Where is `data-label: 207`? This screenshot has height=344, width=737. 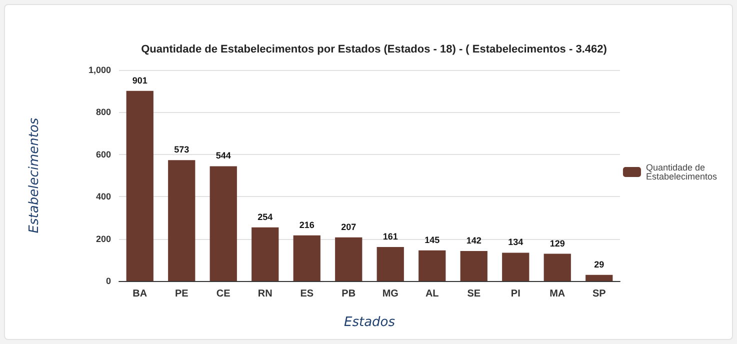 data-label: 207 is located at coordinates (348, 227).